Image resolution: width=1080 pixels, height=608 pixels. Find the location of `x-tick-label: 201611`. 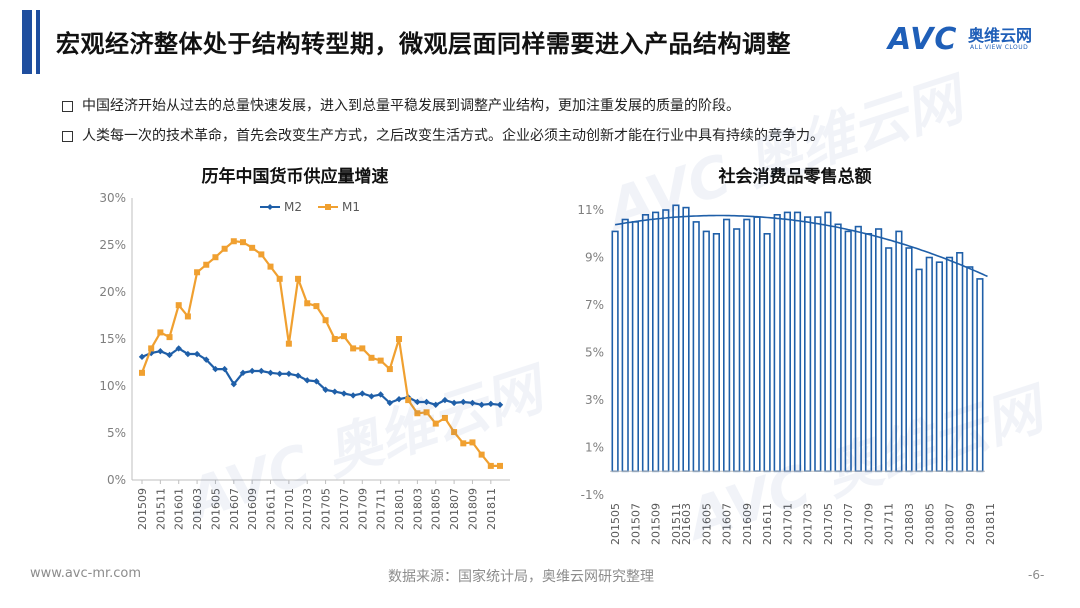

x-tick-label: 201611 is located at coordinates (271, 509).